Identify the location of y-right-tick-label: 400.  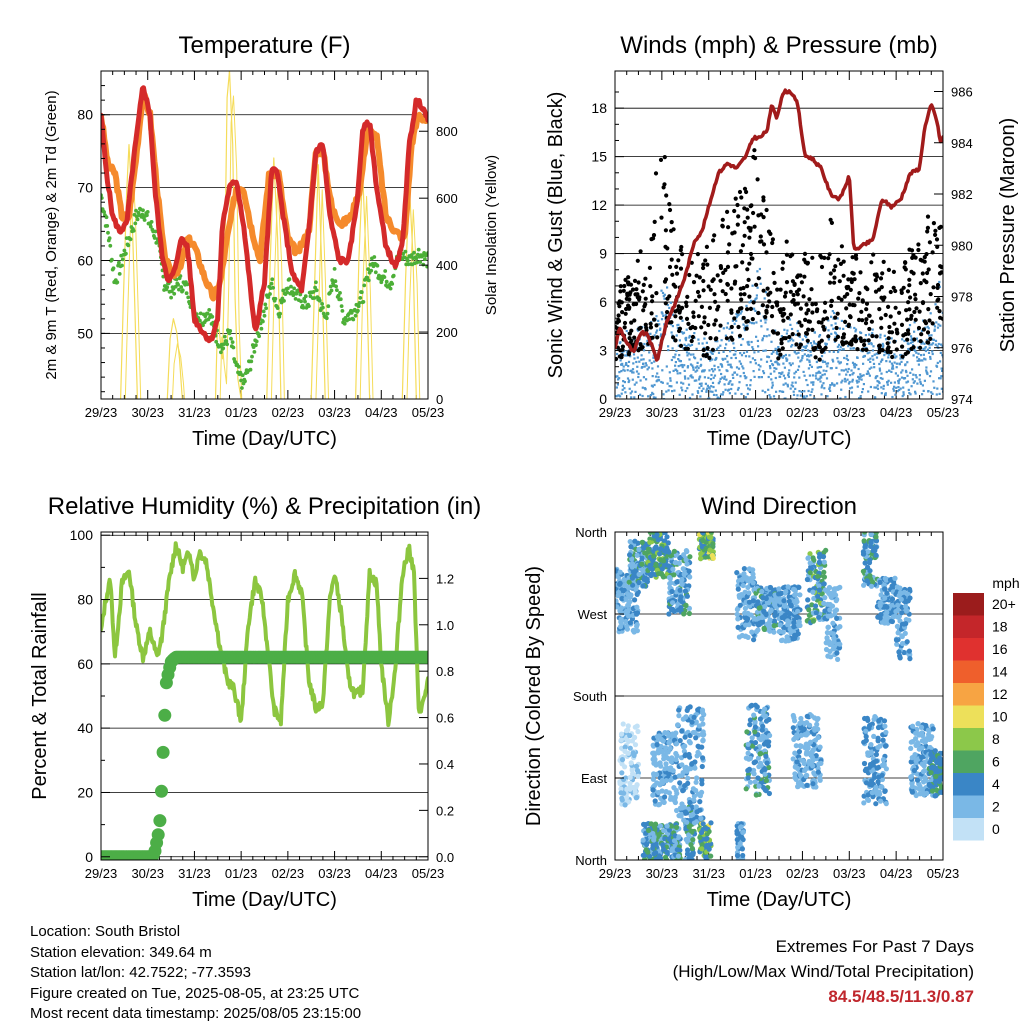
(447, 265).